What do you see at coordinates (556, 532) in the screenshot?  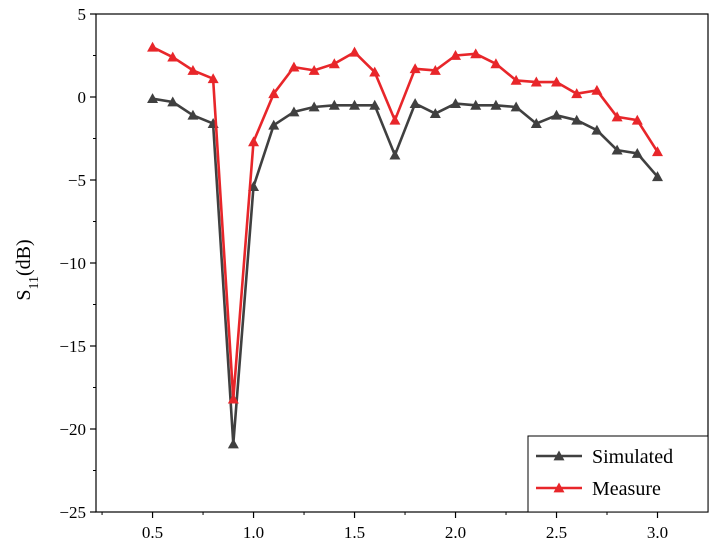 I see `x-tick-label: 2.5` at bounding box center [556, 532].